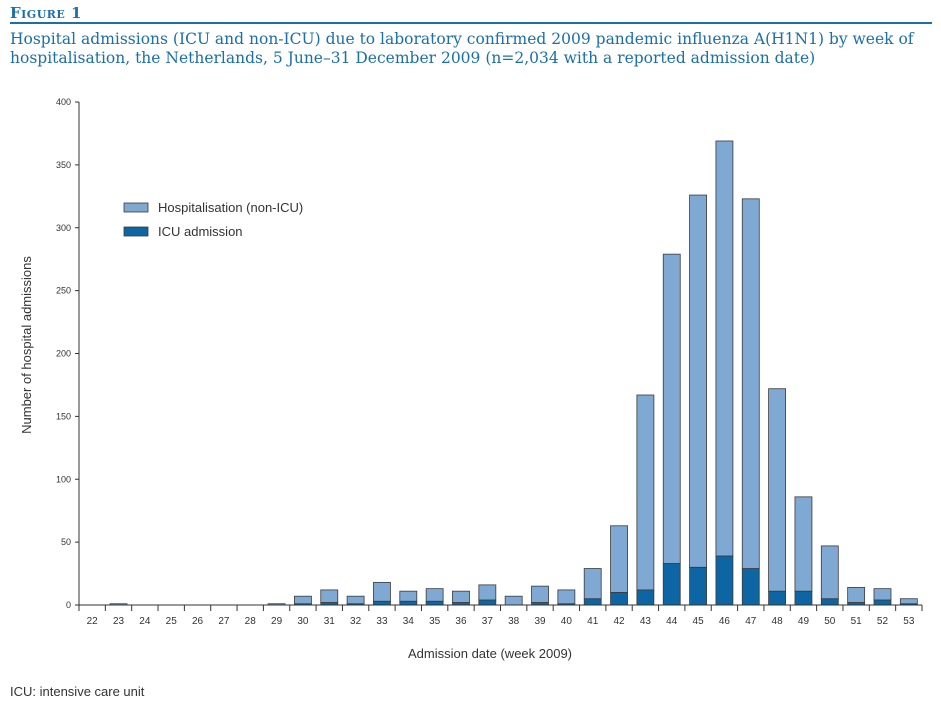 The image size is (941, 706). Describe the element at coordinates (699, 621) in the screenshot. I see `x-tick-label: 45` at that location.